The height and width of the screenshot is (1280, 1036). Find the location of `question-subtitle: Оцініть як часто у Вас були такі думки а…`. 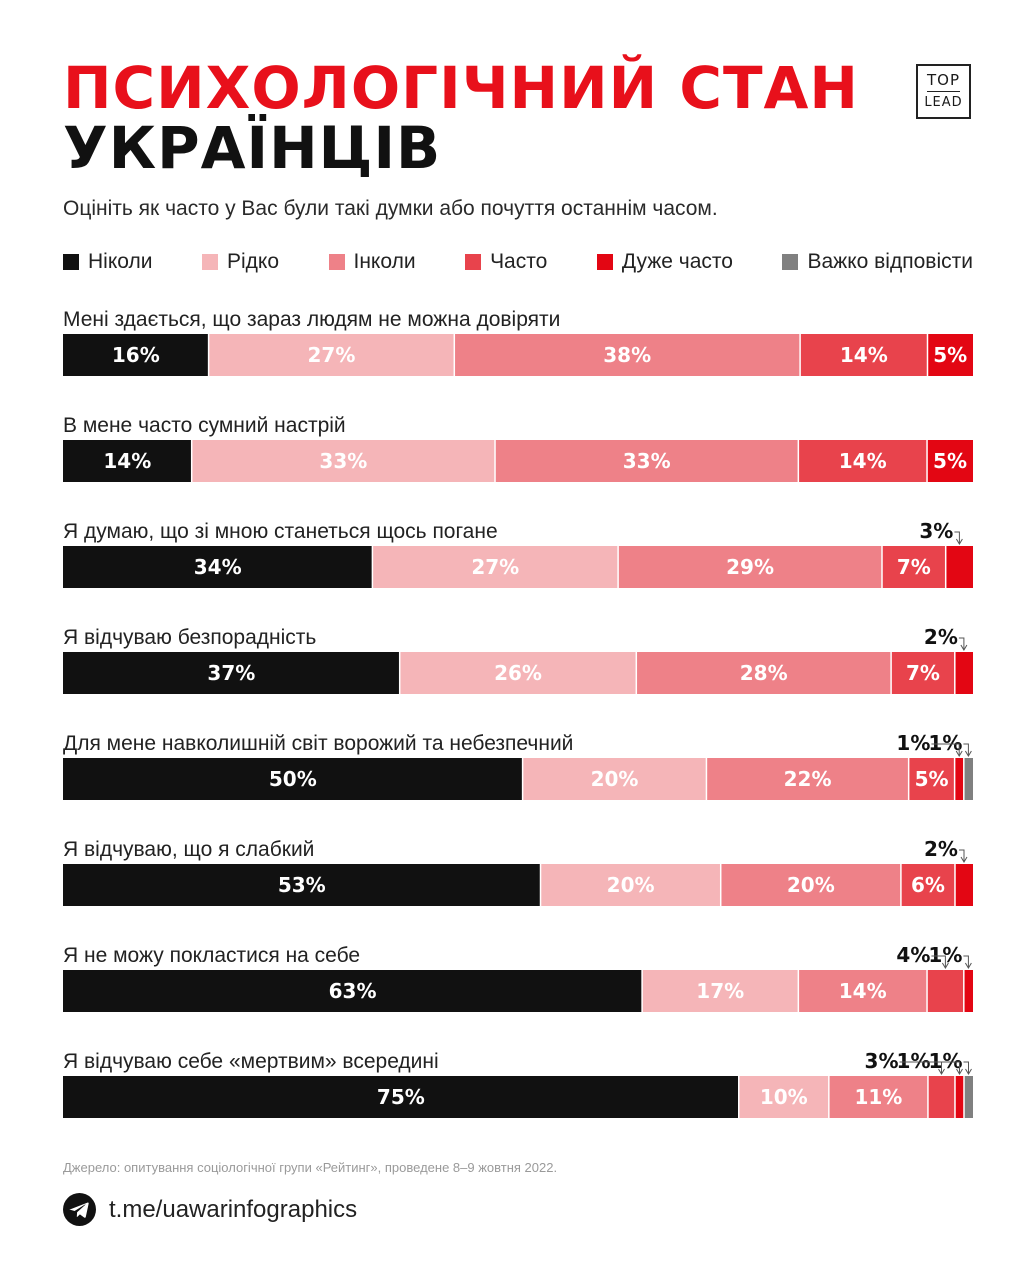

question-subtitle: Оцініть як часто у Вас були такі думки а… is located at coordinates (390, 208).